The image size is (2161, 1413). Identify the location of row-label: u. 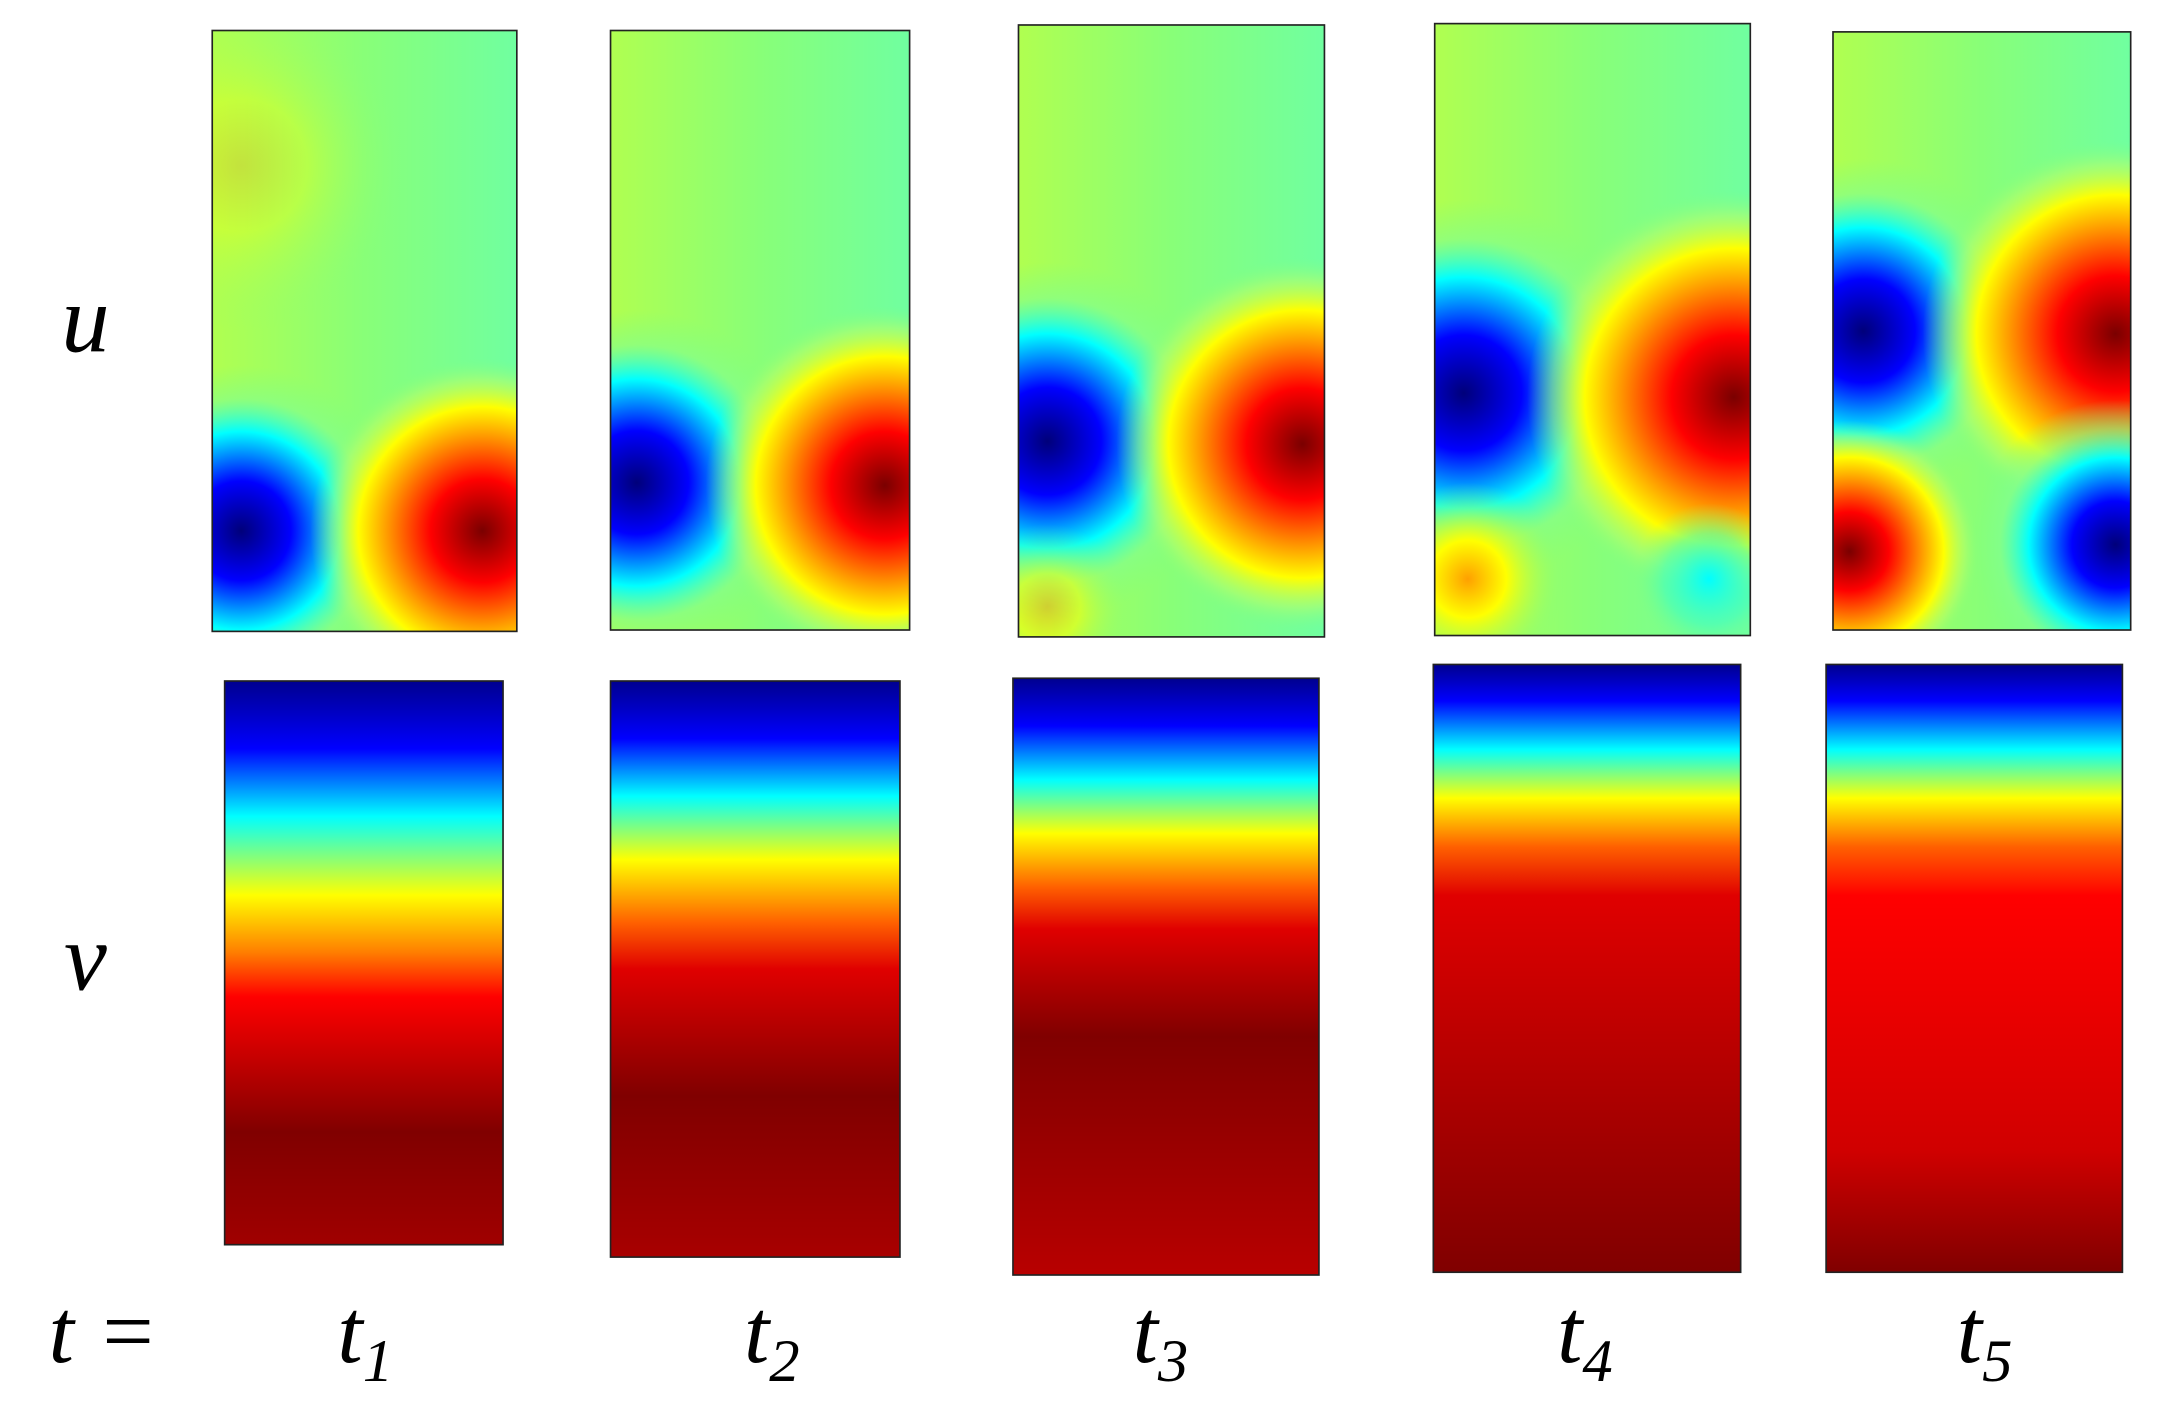
(85, 319).